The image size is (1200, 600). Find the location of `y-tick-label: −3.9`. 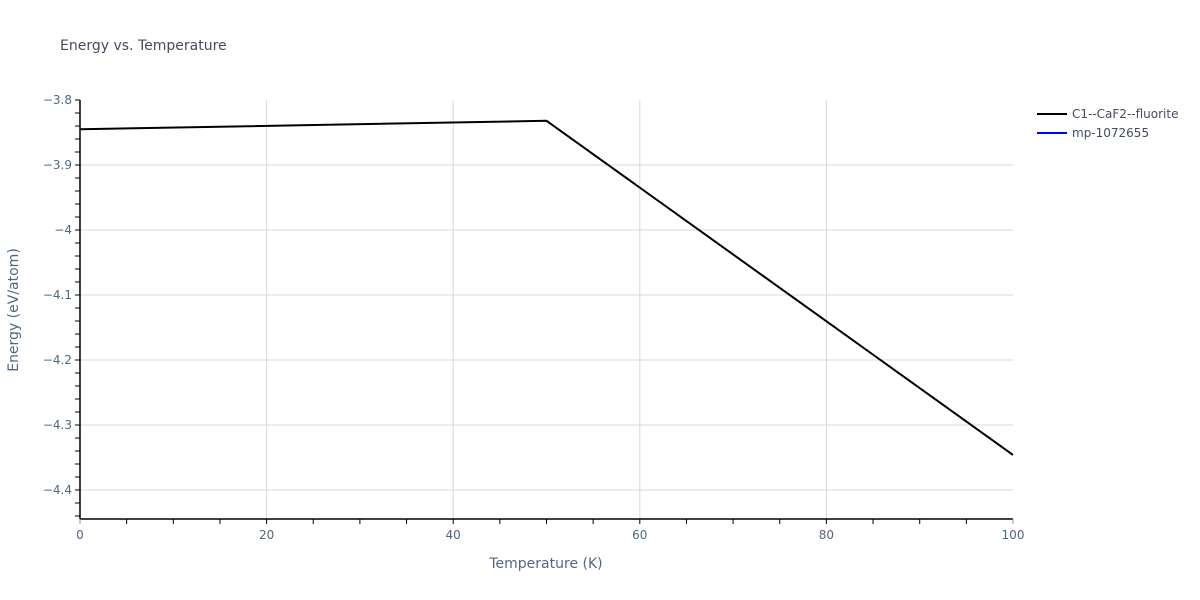

y-tick-label: −3.9 is located at coordinates (57, 165).